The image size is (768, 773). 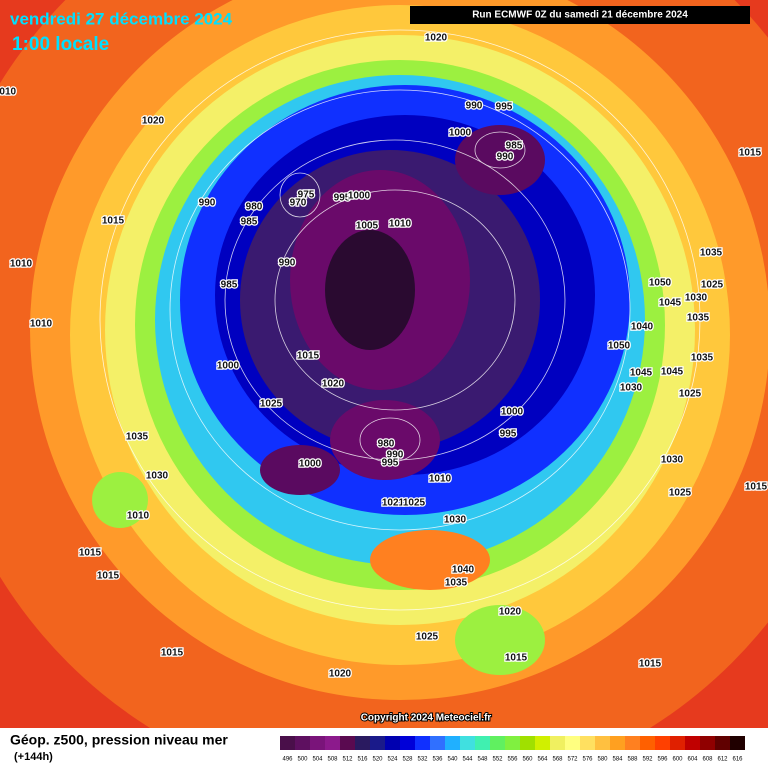 What do you see at coordinates (452, 760) in the screenshot?
I see `colorbar-label: 540` at bounding box center [452, 760].